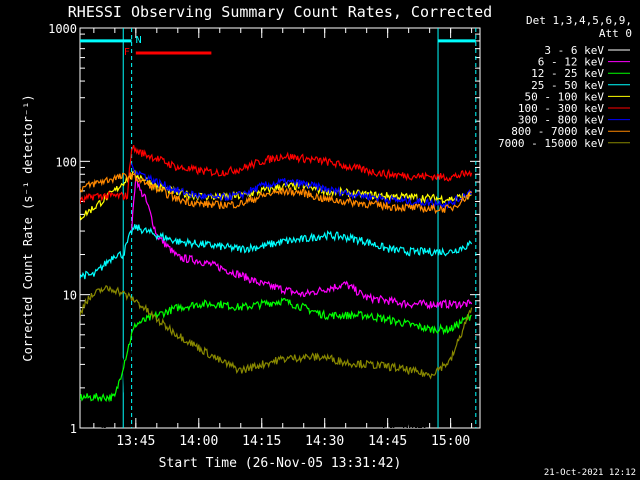 Image resolution: width=640 pixels, height=480 pixels. What do you see at coordinates (139, 40) in the screenshot?
I see `flag-label-n: N` at bounding box center [139, 40].